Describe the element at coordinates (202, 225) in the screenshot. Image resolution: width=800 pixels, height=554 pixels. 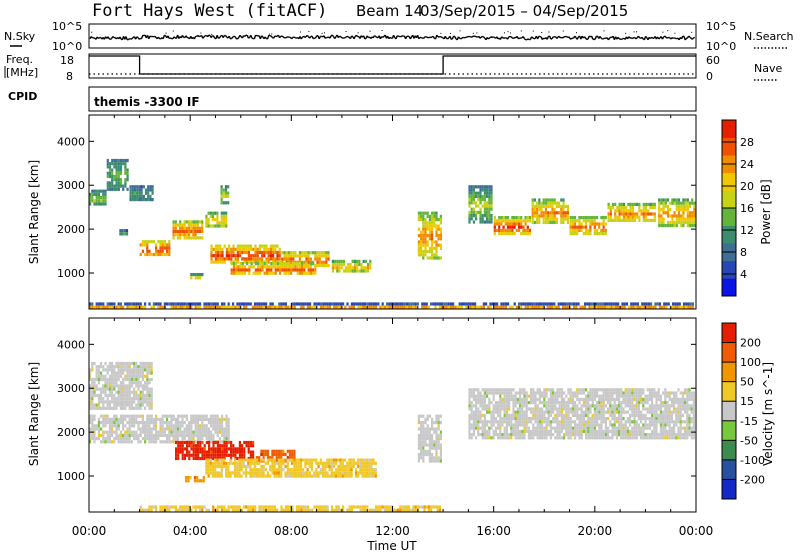
I see `power-cell-r5` at that location.